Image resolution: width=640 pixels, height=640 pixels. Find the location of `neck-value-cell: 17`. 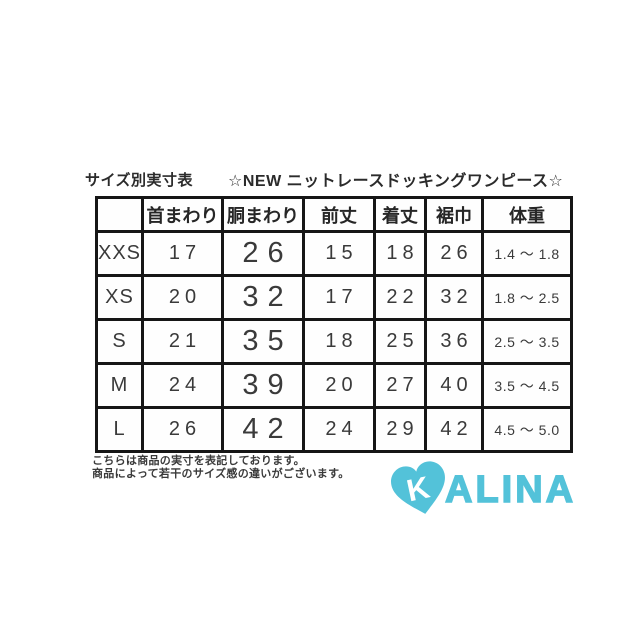

neck-value-cell: 17 is located at coordinates (183, 253).